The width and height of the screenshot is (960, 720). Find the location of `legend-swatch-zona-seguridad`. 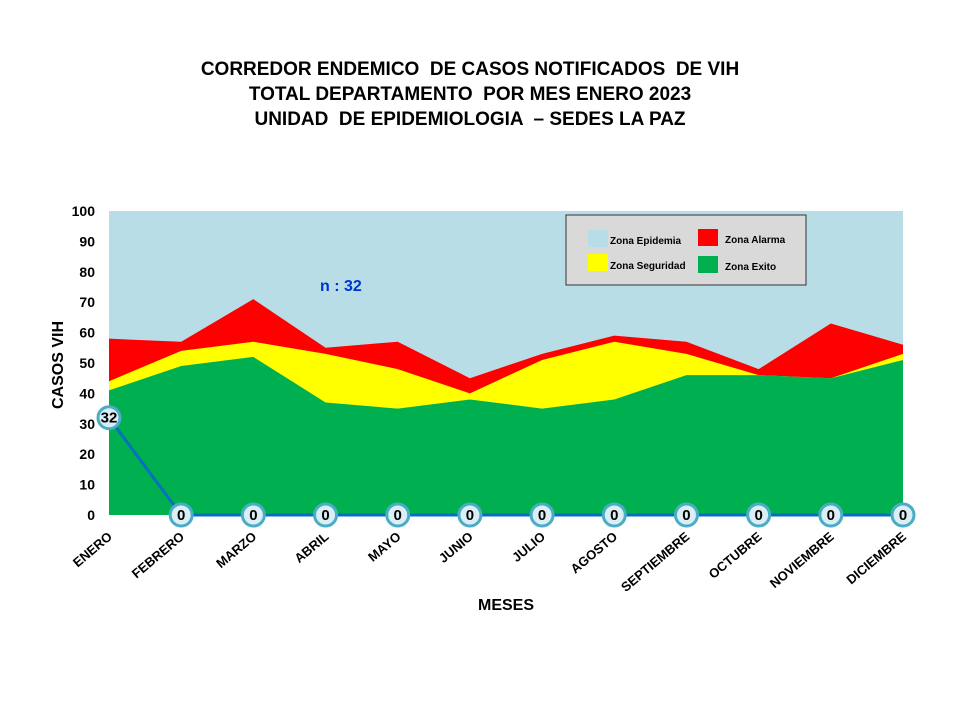

legend-swatch-zona-seguridad is located at coordinates (598, 262).